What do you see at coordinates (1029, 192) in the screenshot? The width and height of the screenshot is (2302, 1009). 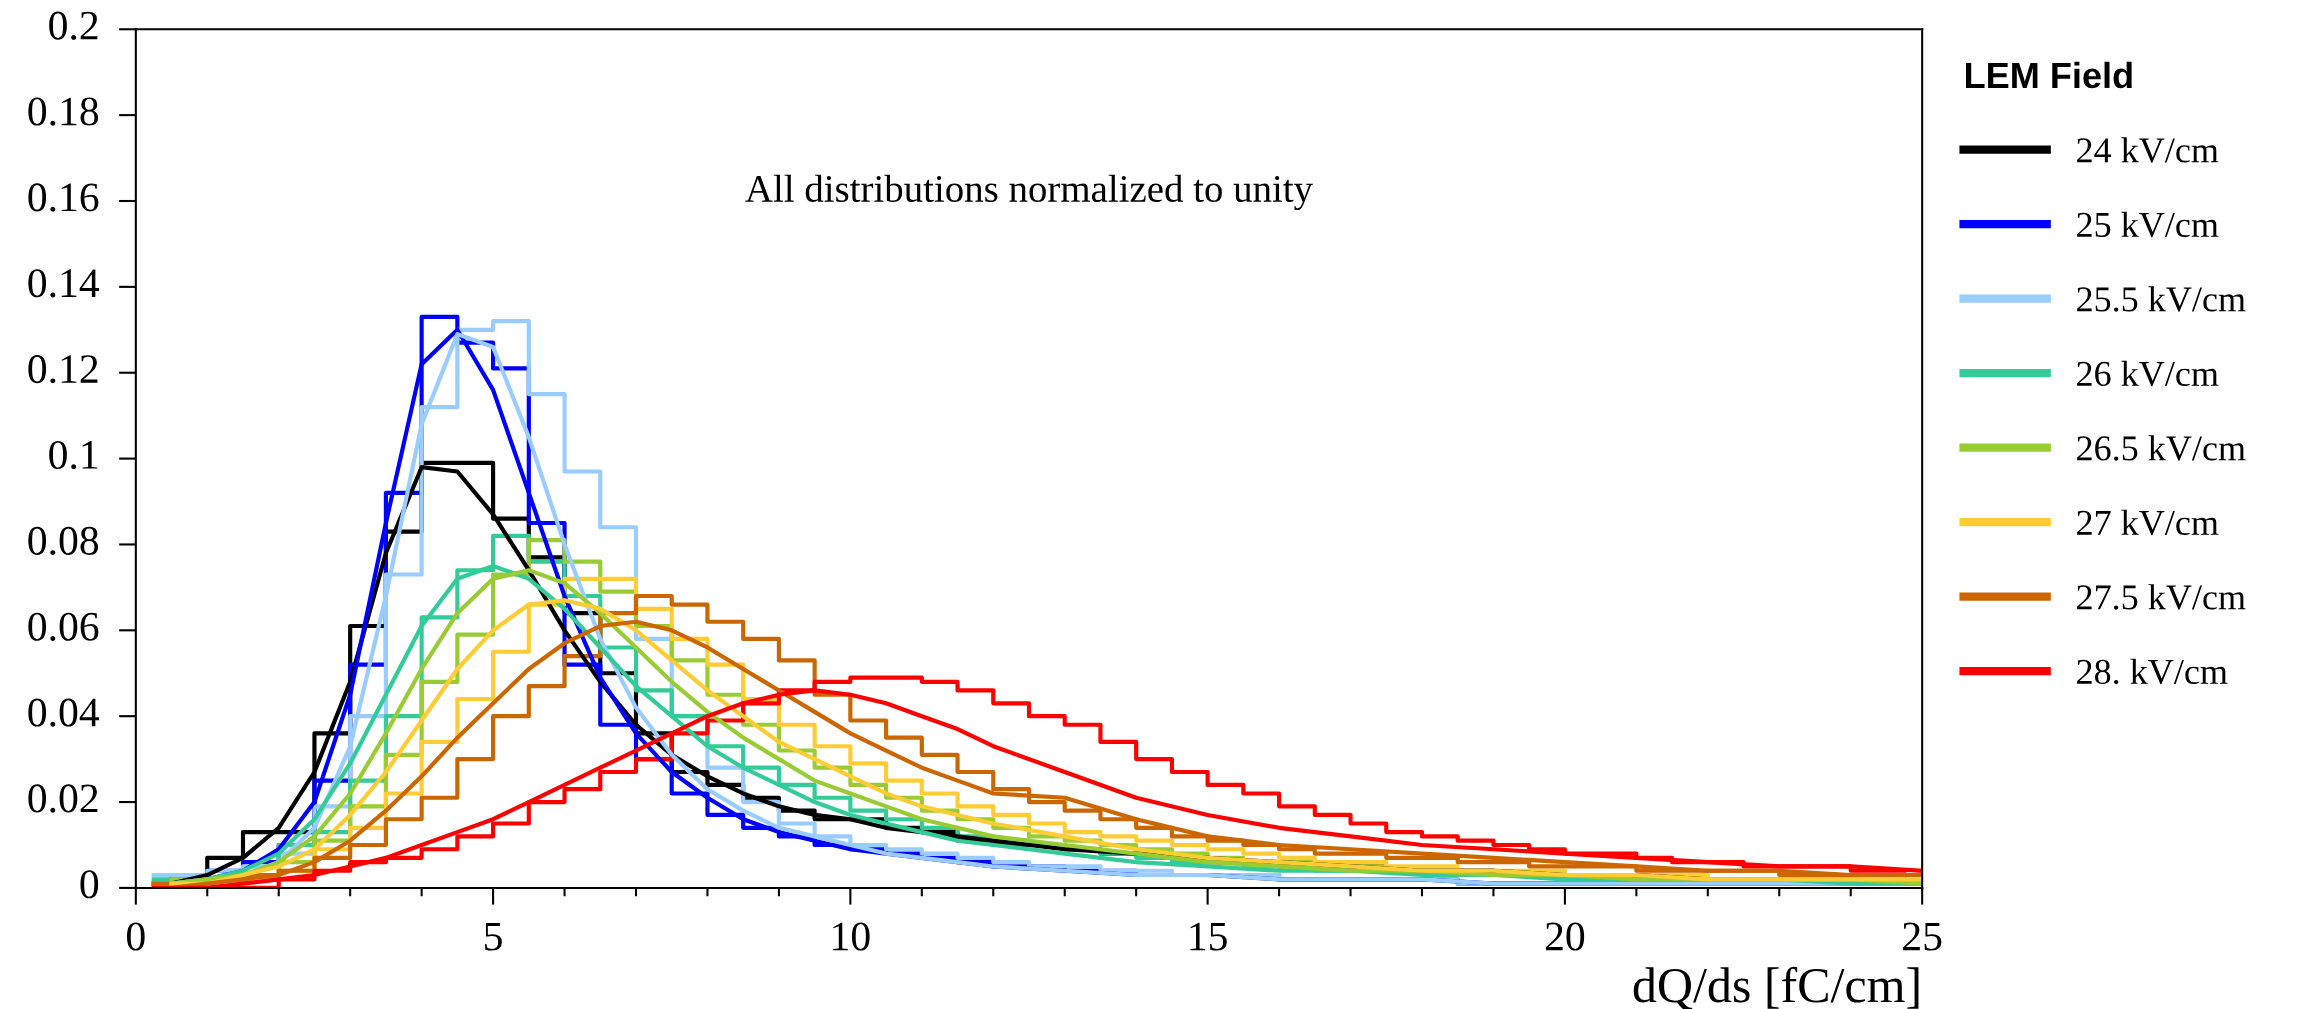 I see `annotation: All distributions normalized to unity` at bounding box center [1029, 192].